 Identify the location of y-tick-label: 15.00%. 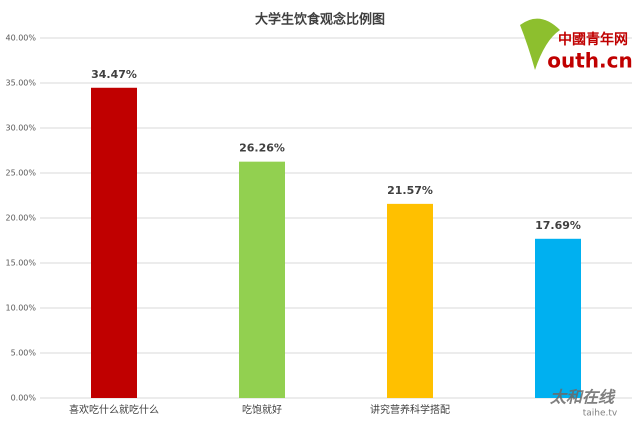
(20, 263).